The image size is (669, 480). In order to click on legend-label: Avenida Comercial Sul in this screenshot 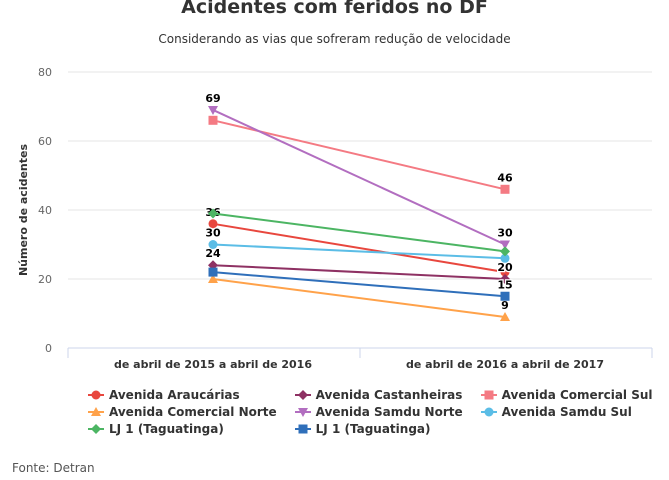, I will do `click(577, 395)`.